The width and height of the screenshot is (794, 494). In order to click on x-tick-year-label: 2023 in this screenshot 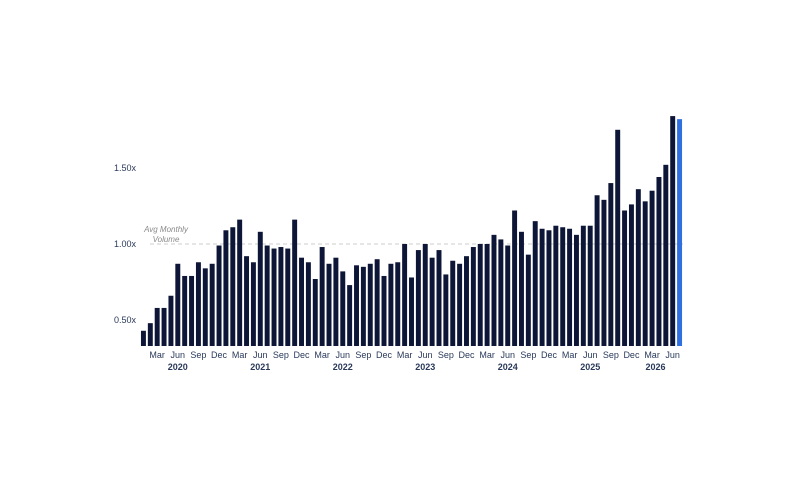, I will do `click(425, 367)`.